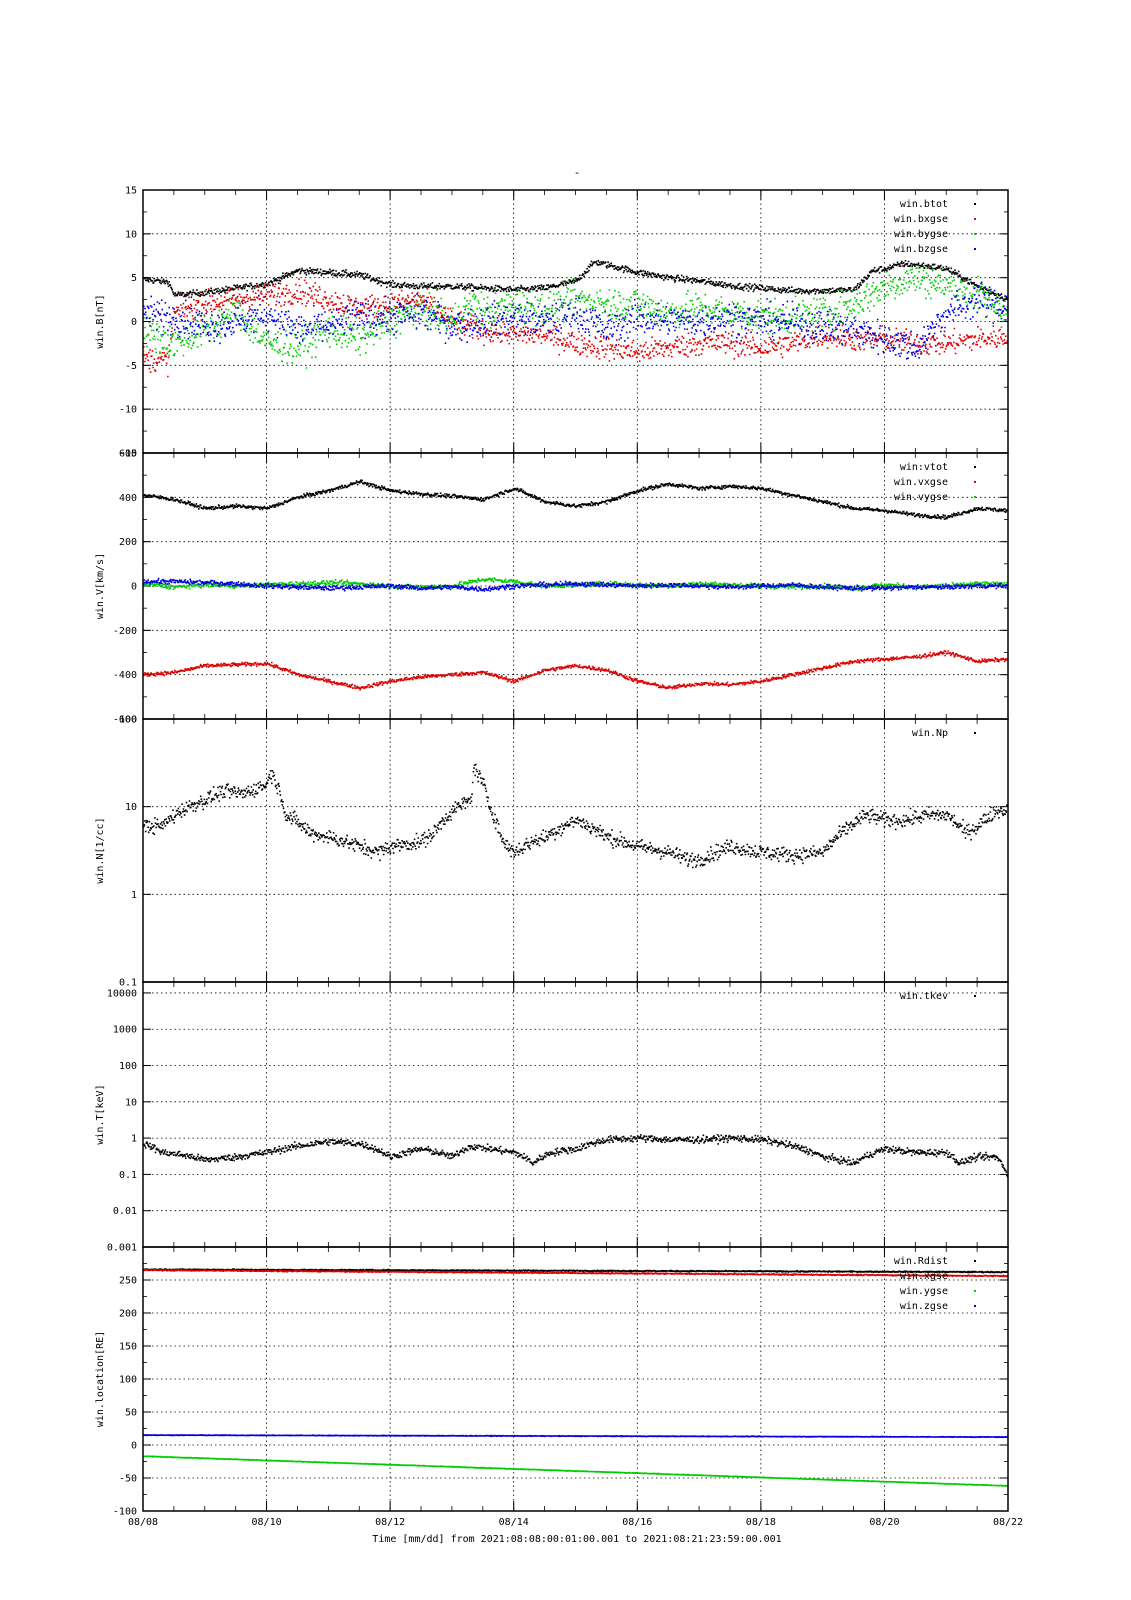 The image size is (1131, 1600). I want to click on x-tick-label: 08/14, so click(514, 1522).